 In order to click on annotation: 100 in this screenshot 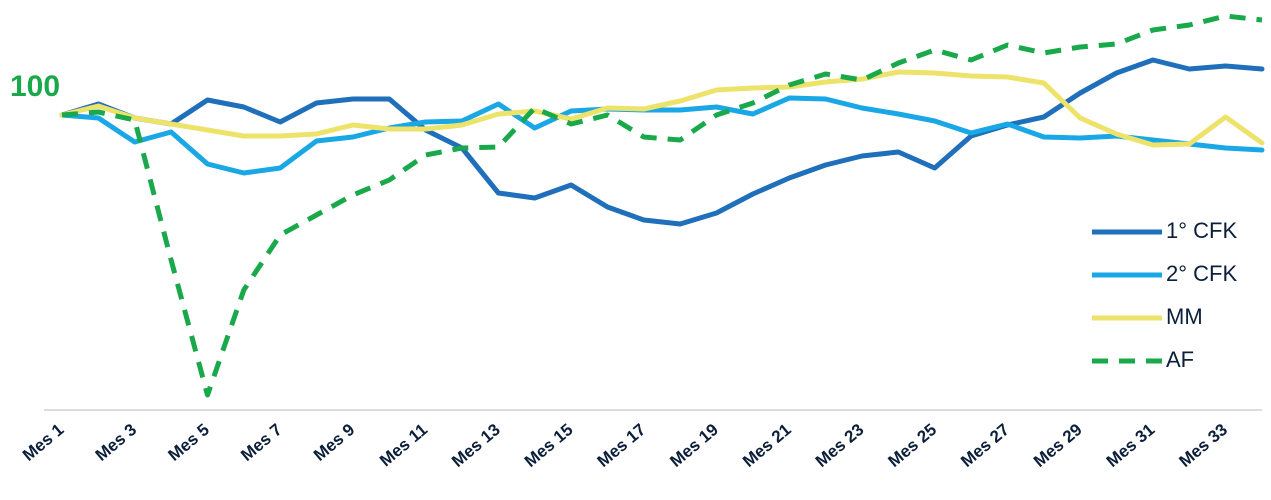, I will do `click(35, 86)`.